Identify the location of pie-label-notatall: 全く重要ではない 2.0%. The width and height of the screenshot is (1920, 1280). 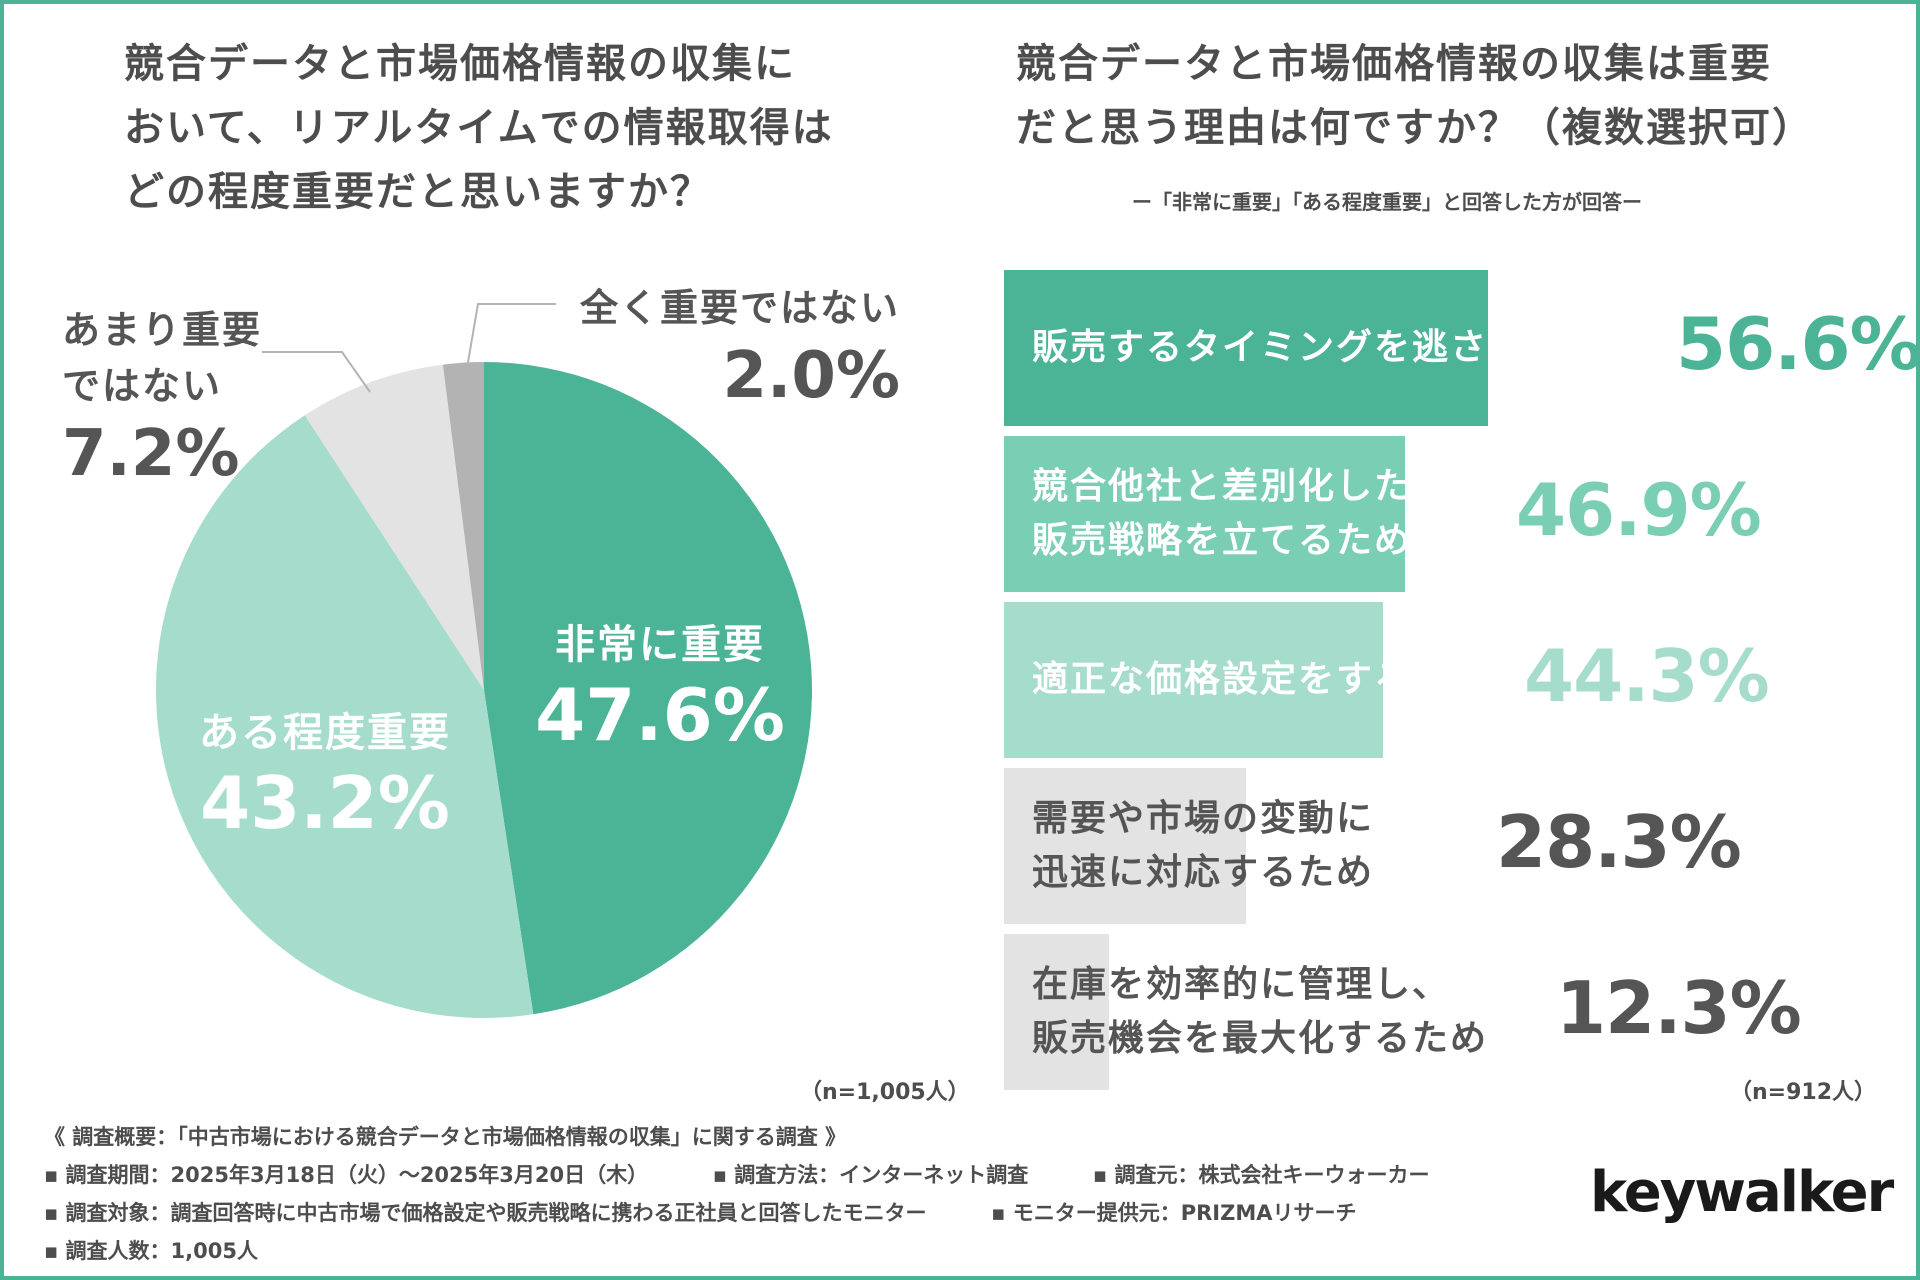
(730, 348).